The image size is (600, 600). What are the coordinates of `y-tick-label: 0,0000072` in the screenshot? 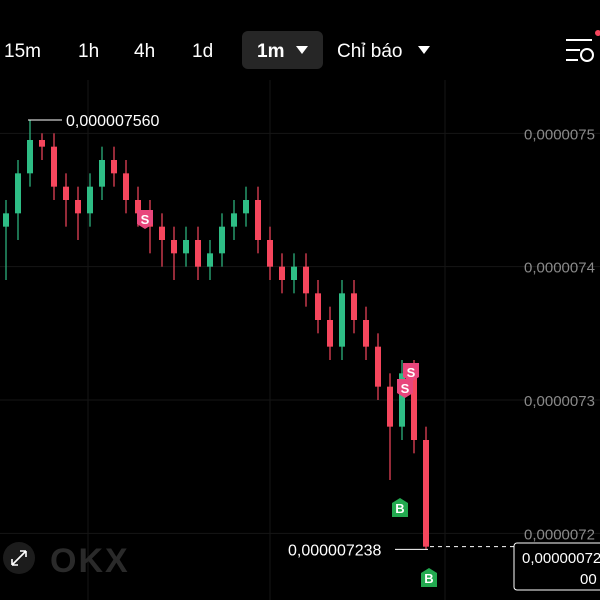 It's located at (559, 534).